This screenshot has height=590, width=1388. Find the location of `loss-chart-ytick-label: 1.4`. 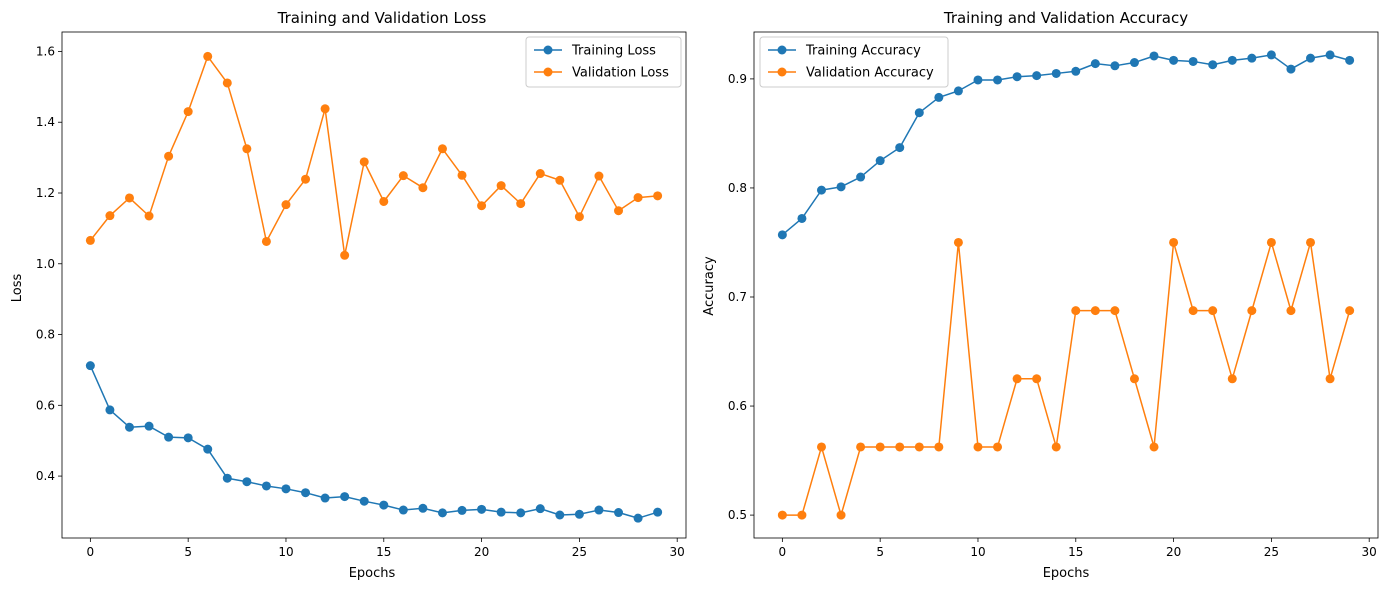

loss-chart-ytick-label: 1.4 is located at coordinates (45, 122).